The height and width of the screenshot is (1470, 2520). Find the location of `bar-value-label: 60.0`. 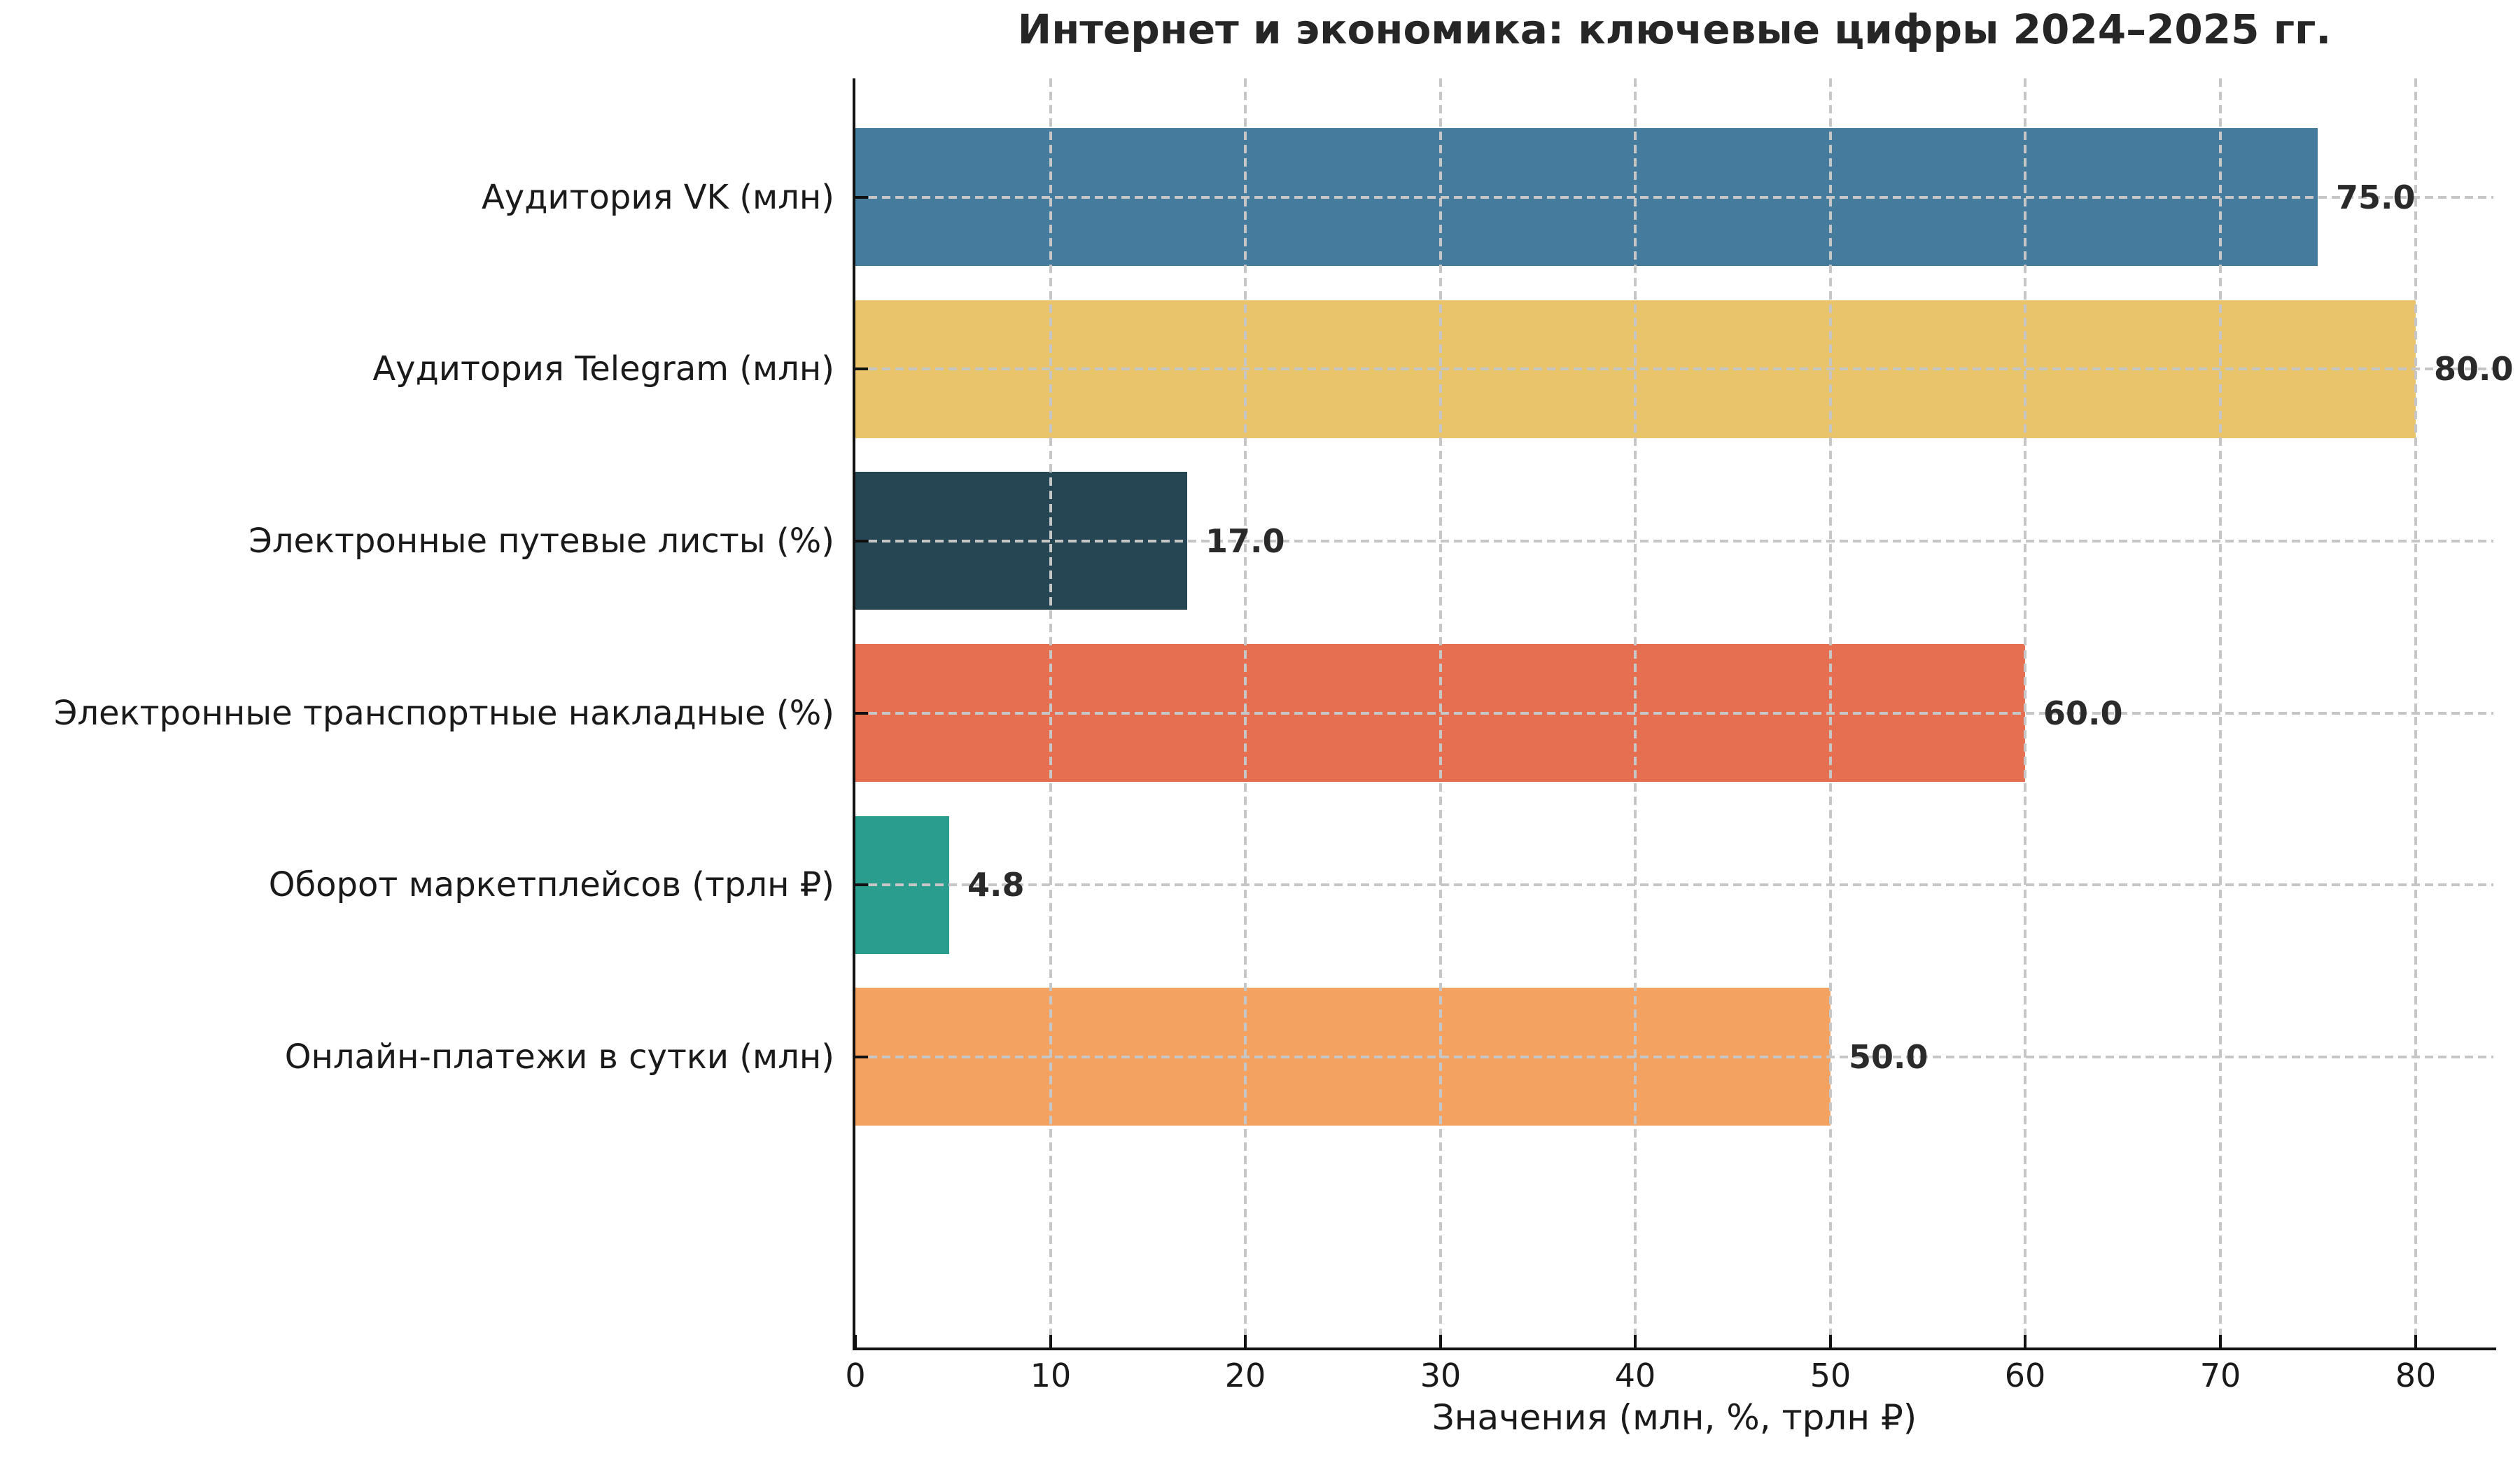

bar-value-label: 60.0 is located at coordinates (2083, 713).